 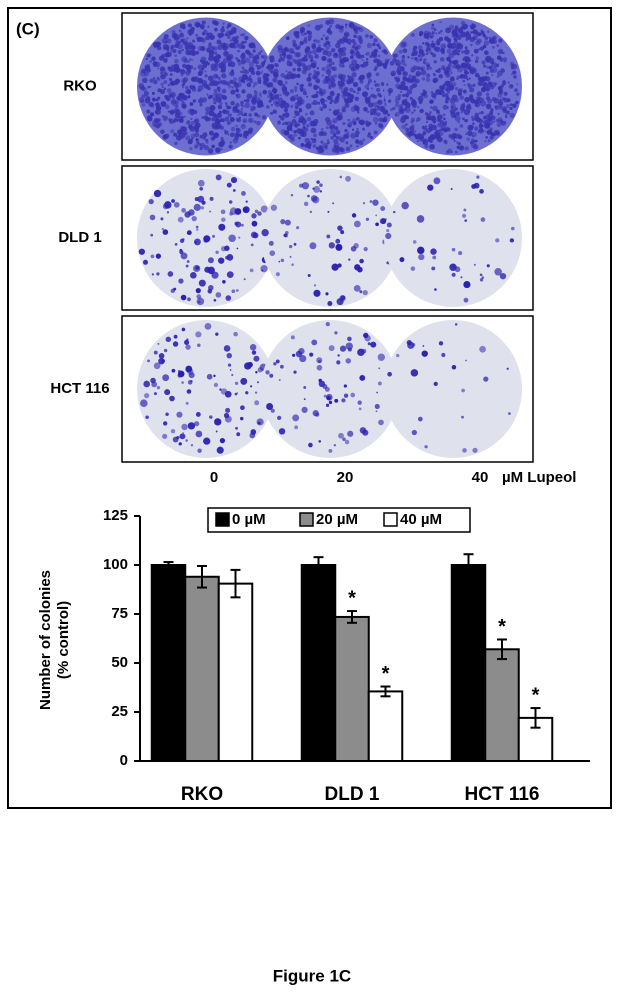 What do you see at coordinates (502, 705) in the screenshot?
I see `bar` at bounding box center [502, 705].